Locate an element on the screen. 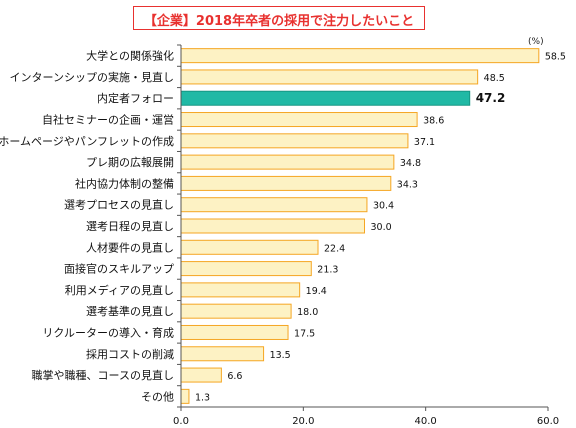  value-label-0: 58.5 is located at coordinates (555, 57).